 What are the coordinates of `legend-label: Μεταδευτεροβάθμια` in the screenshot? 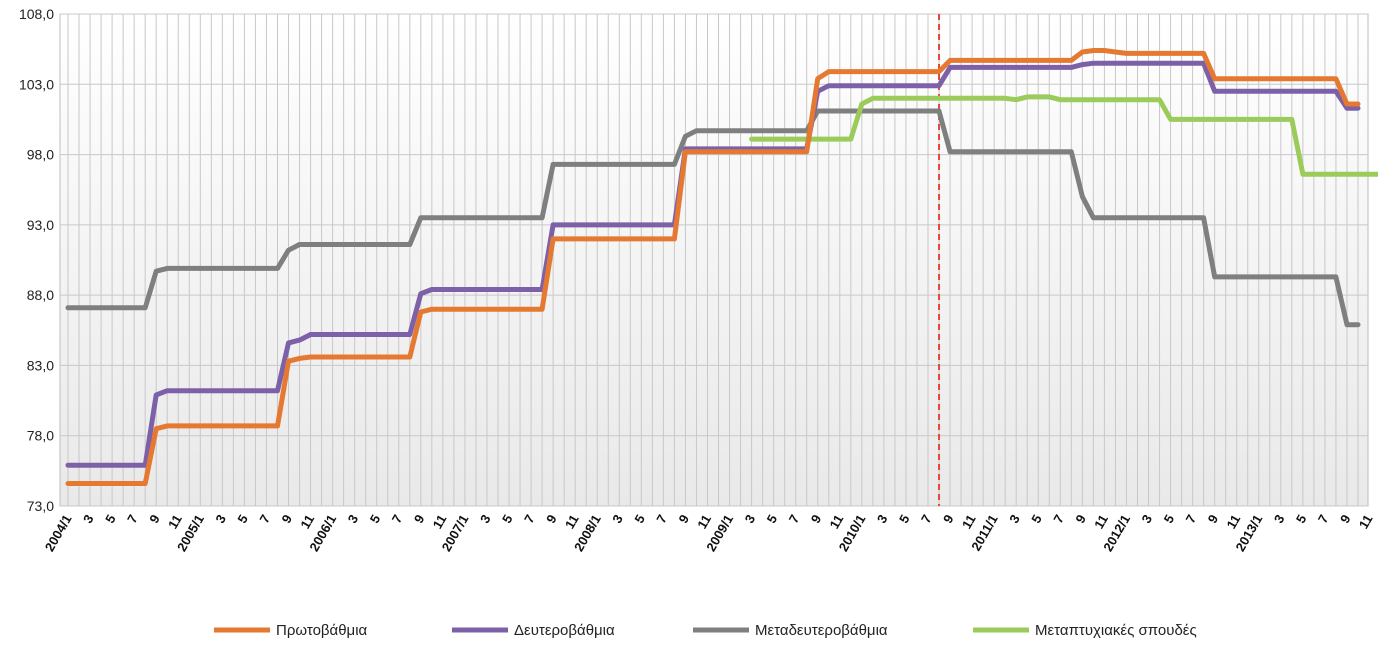 It's located at (821, 630).